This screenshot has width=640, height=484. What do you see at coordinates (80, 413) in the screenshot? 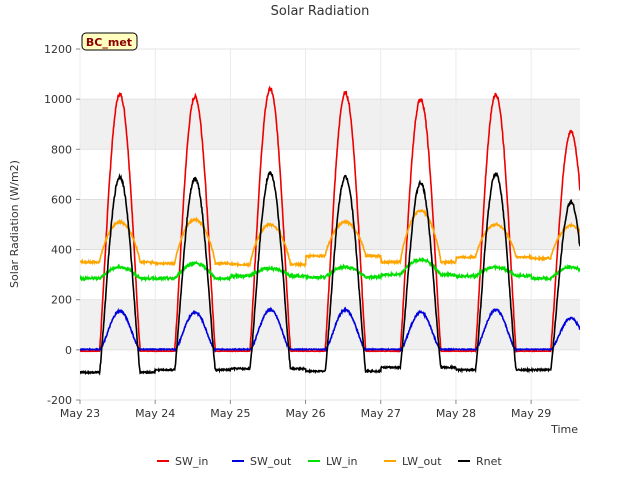
I see `x-tick-label: May 23` at bounding box center [80, 413].